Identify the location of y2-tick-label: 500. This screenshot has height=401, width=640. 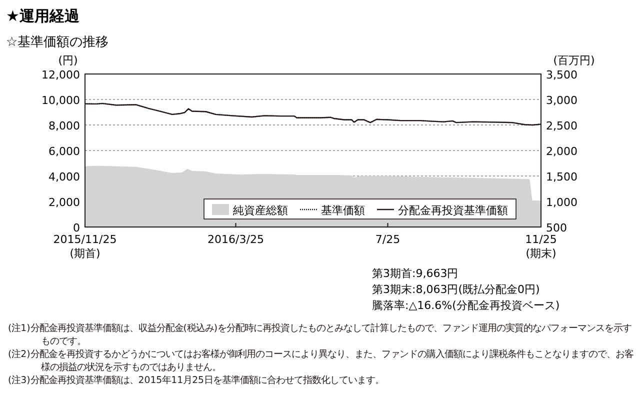
(556, 228).